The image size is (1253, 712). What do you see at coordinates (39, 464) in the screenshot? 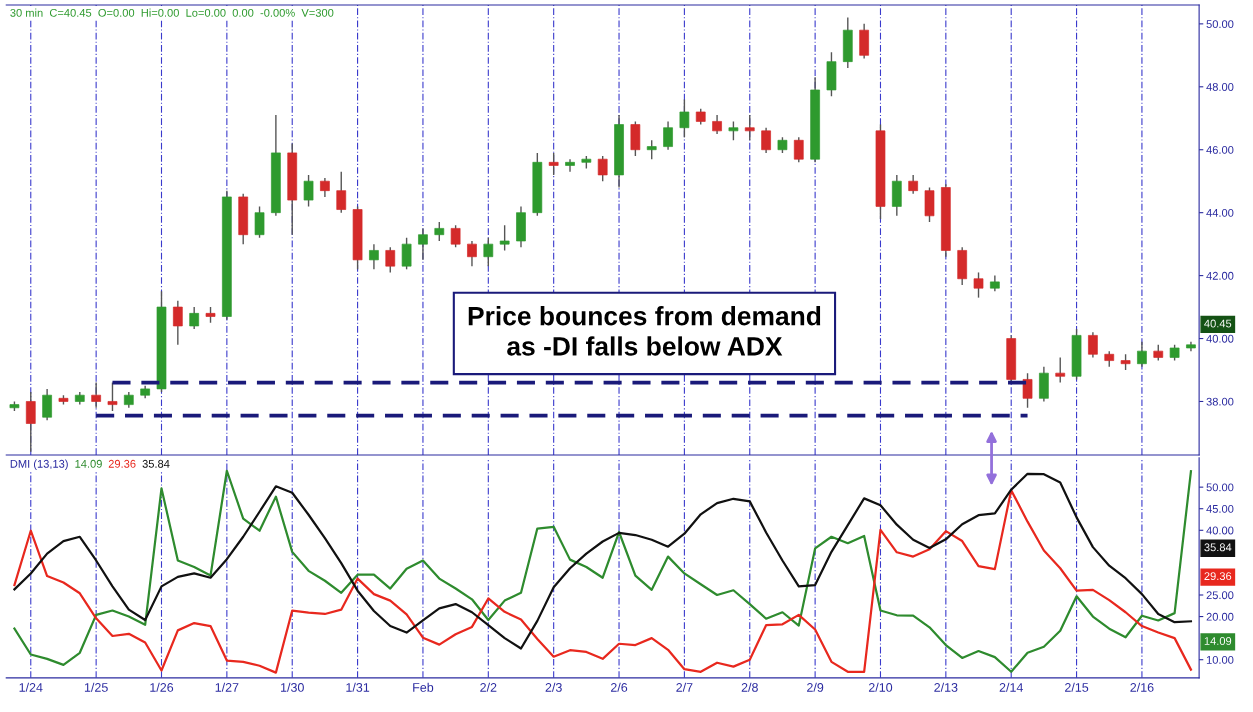
I see `chart-title: DMI (13,13)` at bounding box center [39, 464].